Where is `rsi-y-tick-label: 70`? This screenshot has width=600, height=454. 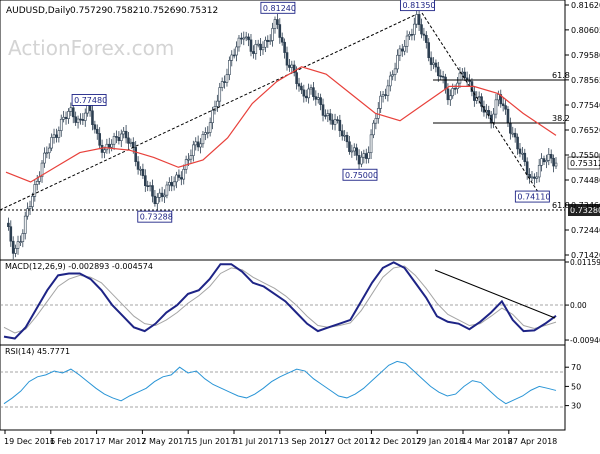
rsi-y-tick-label: 70 is located at coordinates (576, 367).